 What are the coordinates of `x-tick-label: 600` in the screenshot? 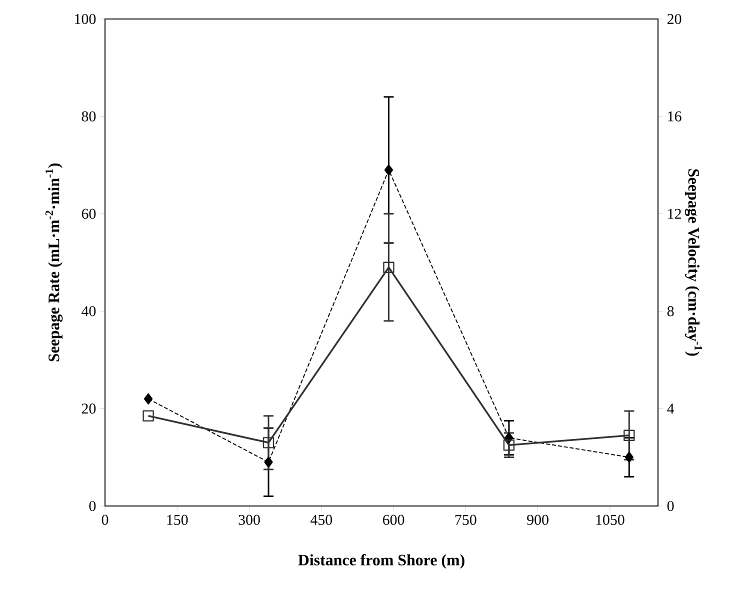 It's located at (393, 519).